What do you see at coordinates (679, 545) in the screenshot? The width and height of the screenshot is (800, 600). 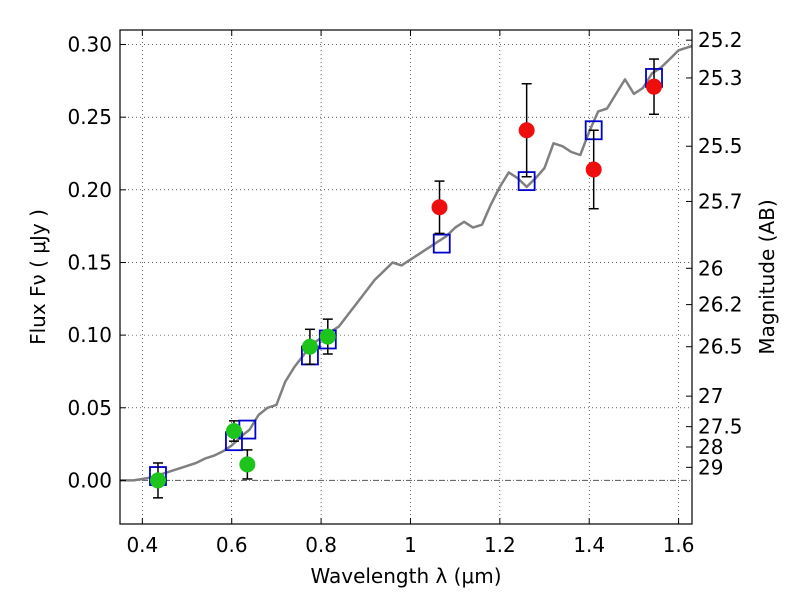 I see `x-tick-label: 1.6` at bounding box center [679, 545].